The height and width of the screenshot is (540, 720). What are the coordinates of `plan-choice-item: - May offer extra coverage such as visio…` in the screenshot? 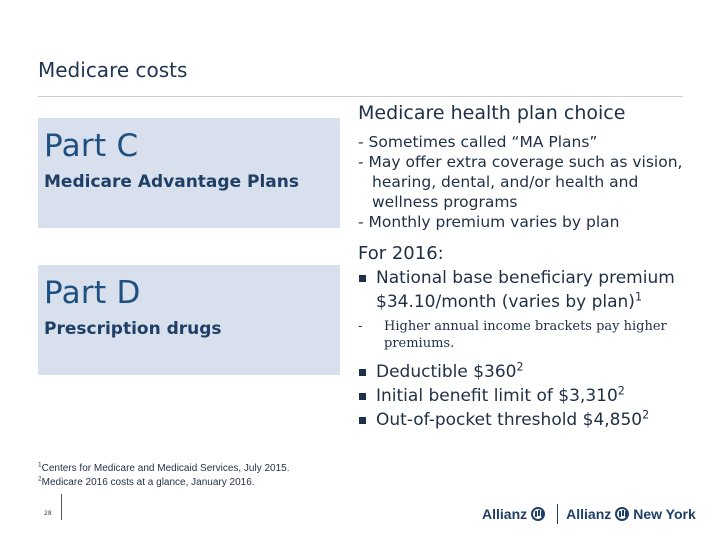 It's located at (520, 182).